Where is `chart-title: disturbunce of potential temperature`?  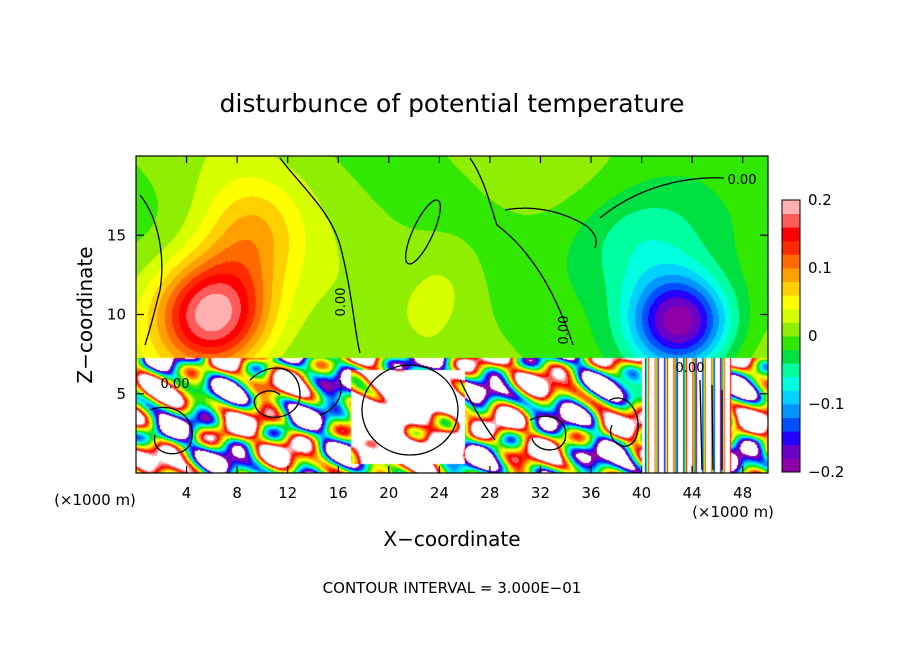
chart-title: disturbunce of potential temperature is located at coordinates (452, 103).